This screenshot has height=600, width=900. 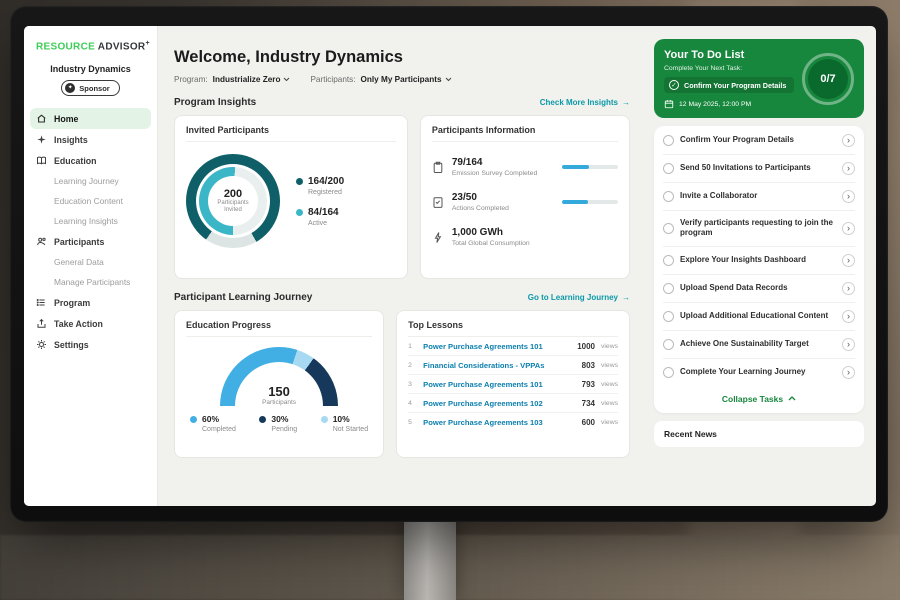 What do you see at coordinates (320, 201) in the screenshot?
I see `invited-legend: 164/200 Registered 84/164 Active` at bounding box center [320, 201].